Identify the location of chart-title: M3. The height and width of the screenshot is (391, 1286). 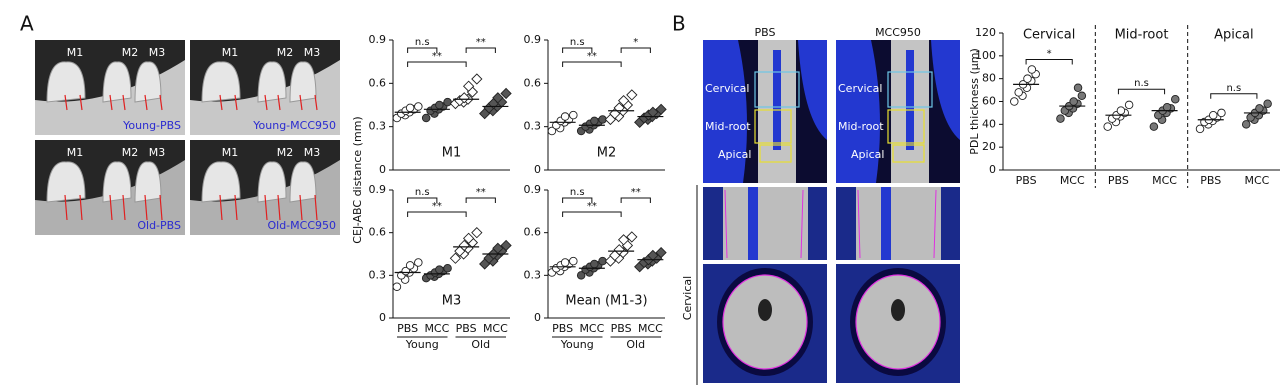
(452, 301).